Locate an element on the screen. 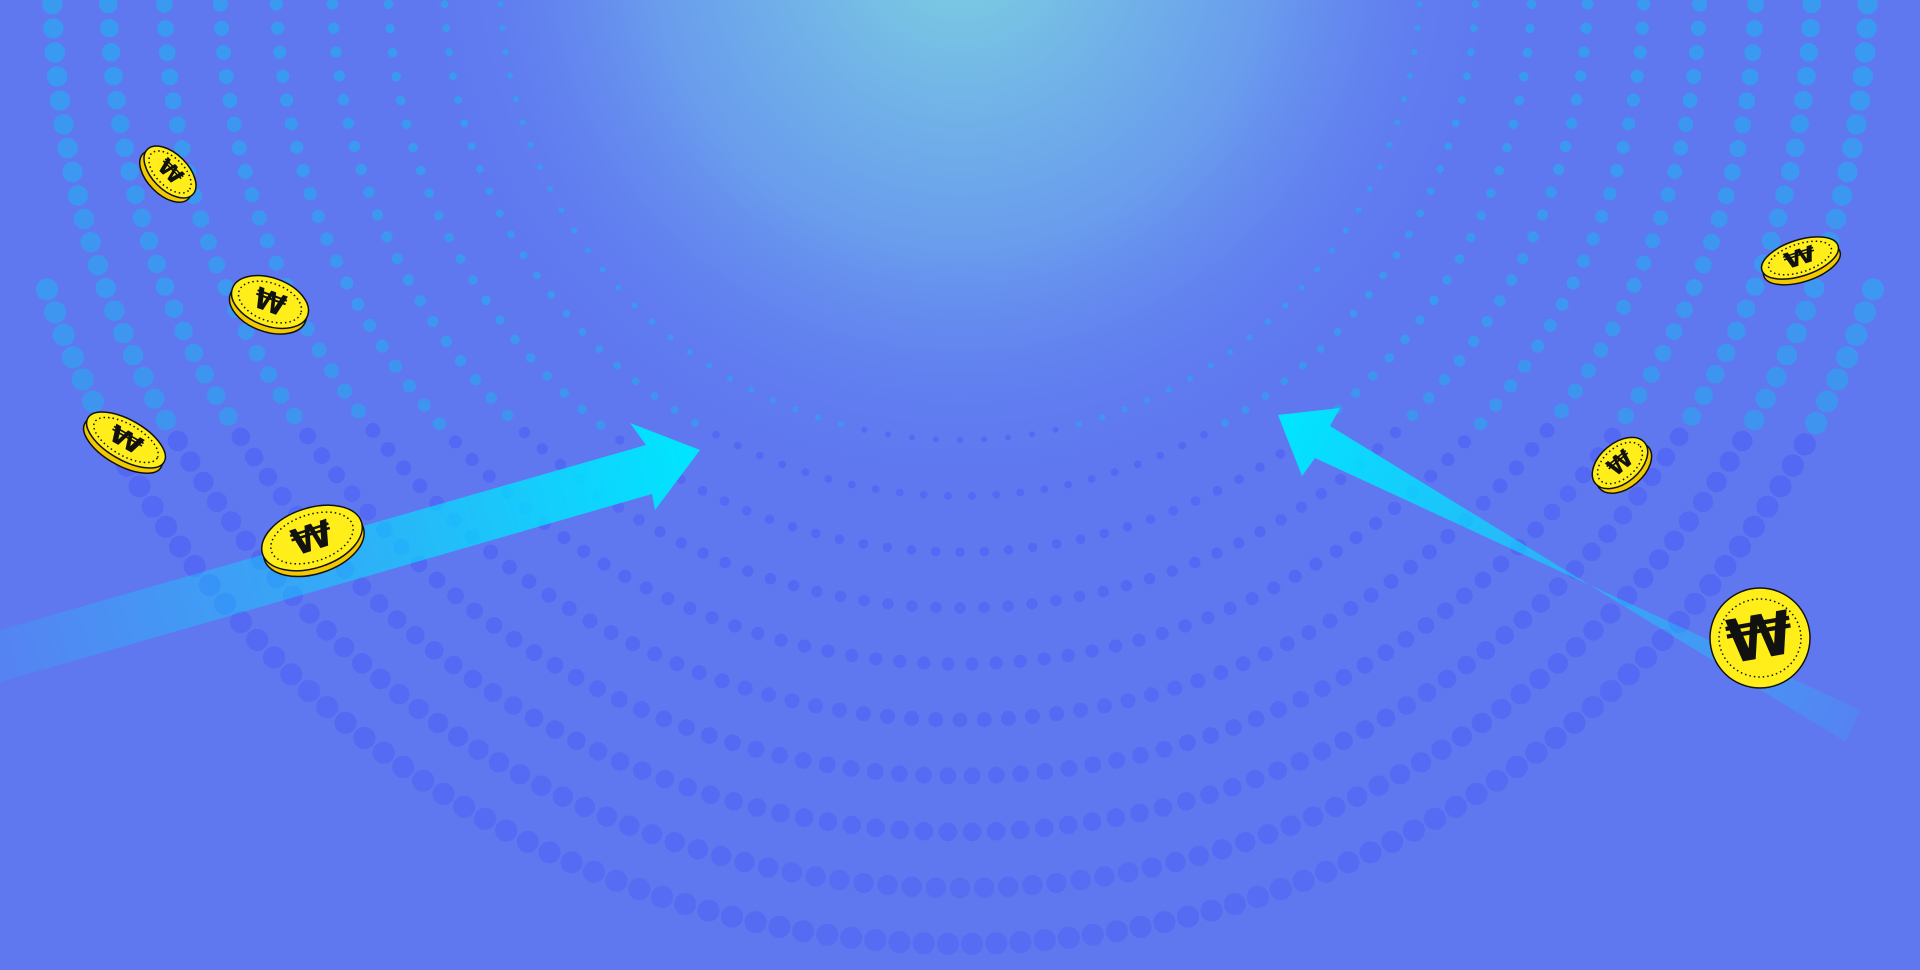  won-symbol-icon: ₩ is located at coordinates (1759, 638).